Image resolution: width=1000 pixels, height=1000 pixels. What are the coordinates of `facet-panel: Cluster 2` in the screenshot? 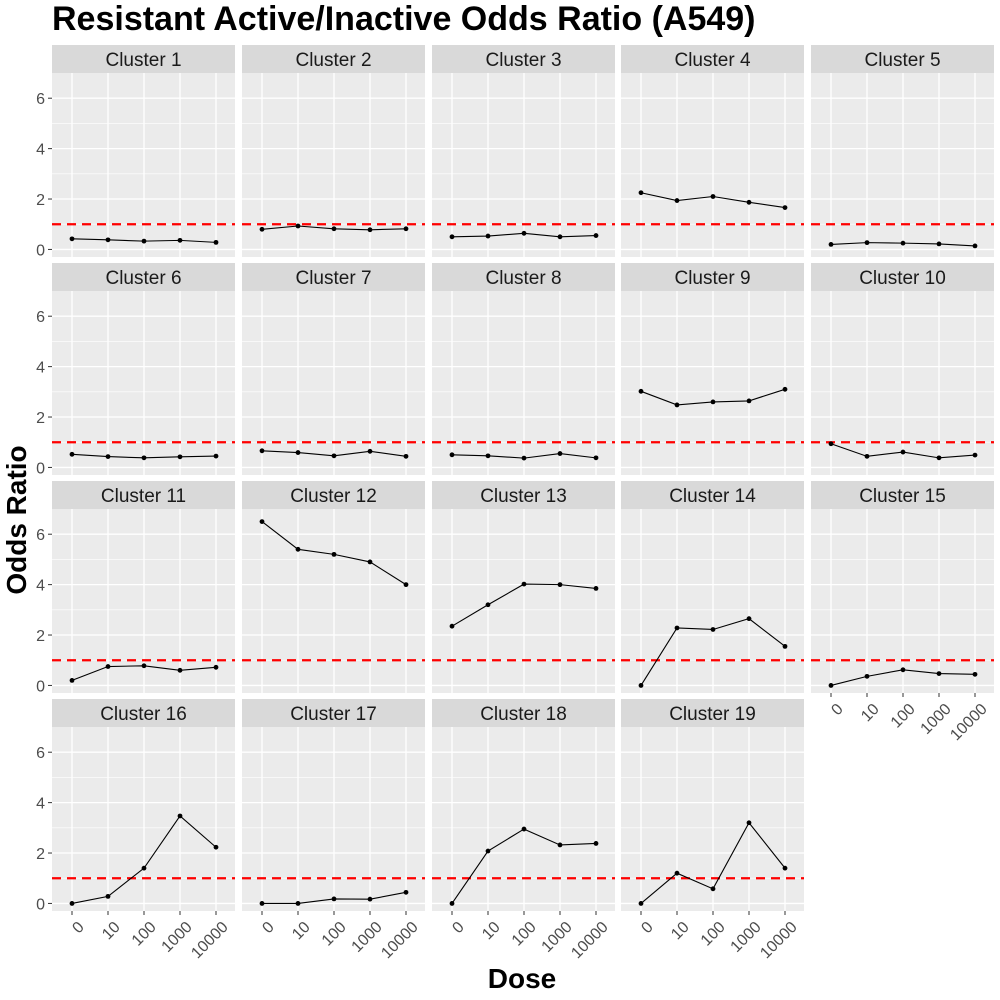 It's located at (333, 151).